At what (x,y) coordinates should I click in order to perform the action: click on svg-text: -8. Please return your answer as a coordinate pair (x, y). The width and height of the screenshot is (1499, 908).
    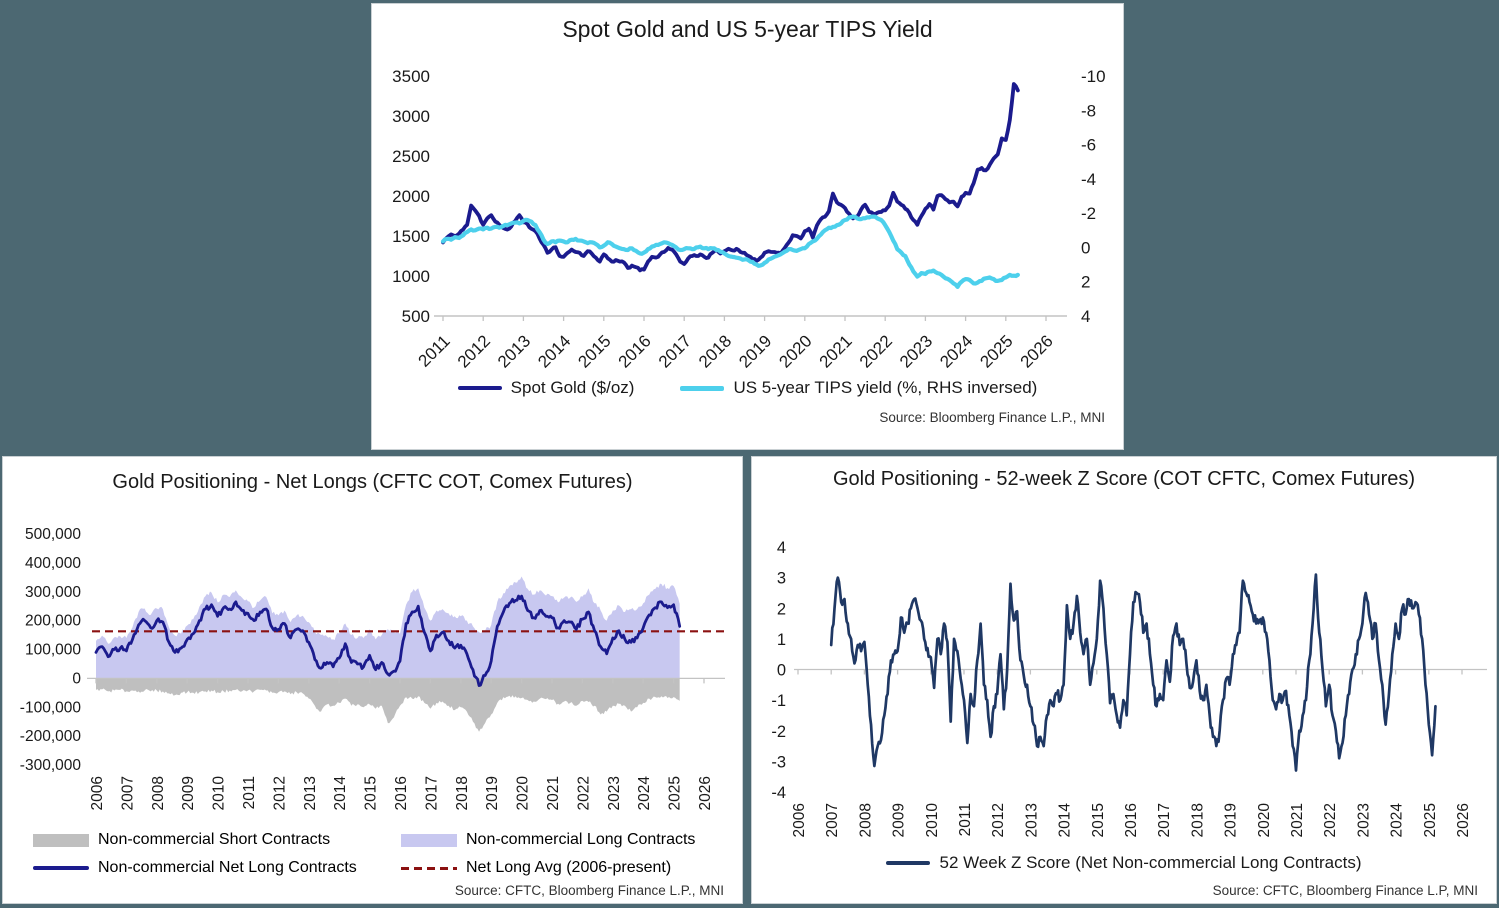
    Looking at the image, I should click on (1088, 110).